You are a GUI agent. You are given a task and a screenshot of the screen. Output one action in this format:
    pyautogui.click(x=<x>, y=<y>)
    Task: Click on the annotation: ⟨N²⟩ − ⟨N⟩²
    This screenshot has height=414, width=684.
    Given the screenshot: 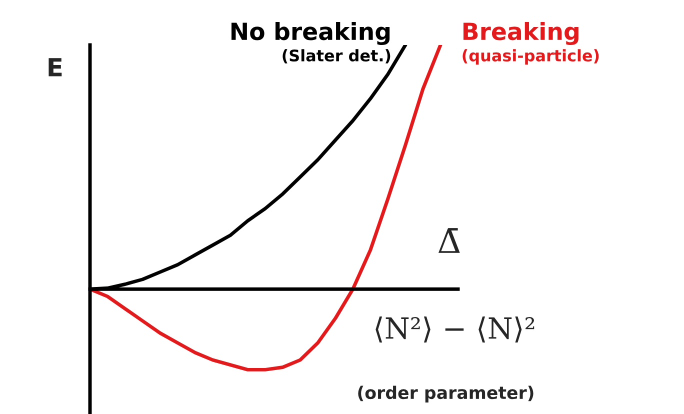 What is the action you would take?
    pyautogui.click(x=455, y=329)
    